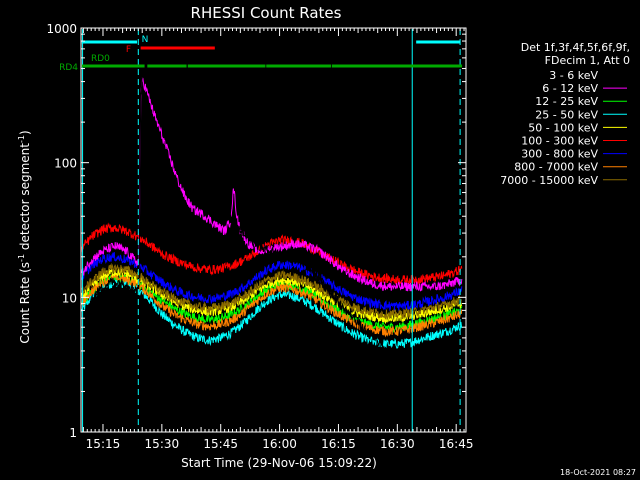 This screenshot has height=480, width=640. Describe the element at coordinates (338, 444) in the screenshot. I see `x-tick-label-4: 16:15` at that location.